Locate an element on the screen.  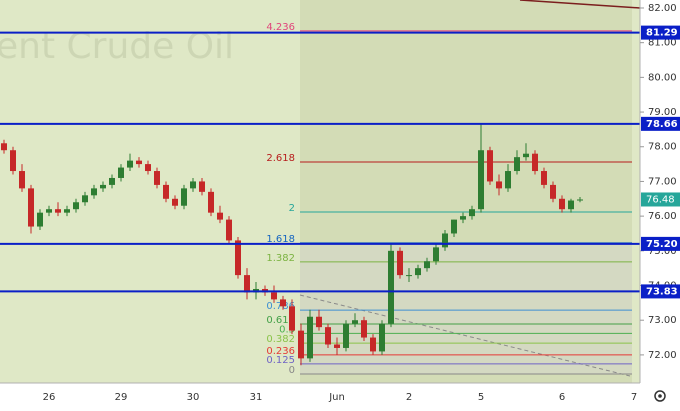
fib-label: 0.125 is located at coordinates (280, 360).